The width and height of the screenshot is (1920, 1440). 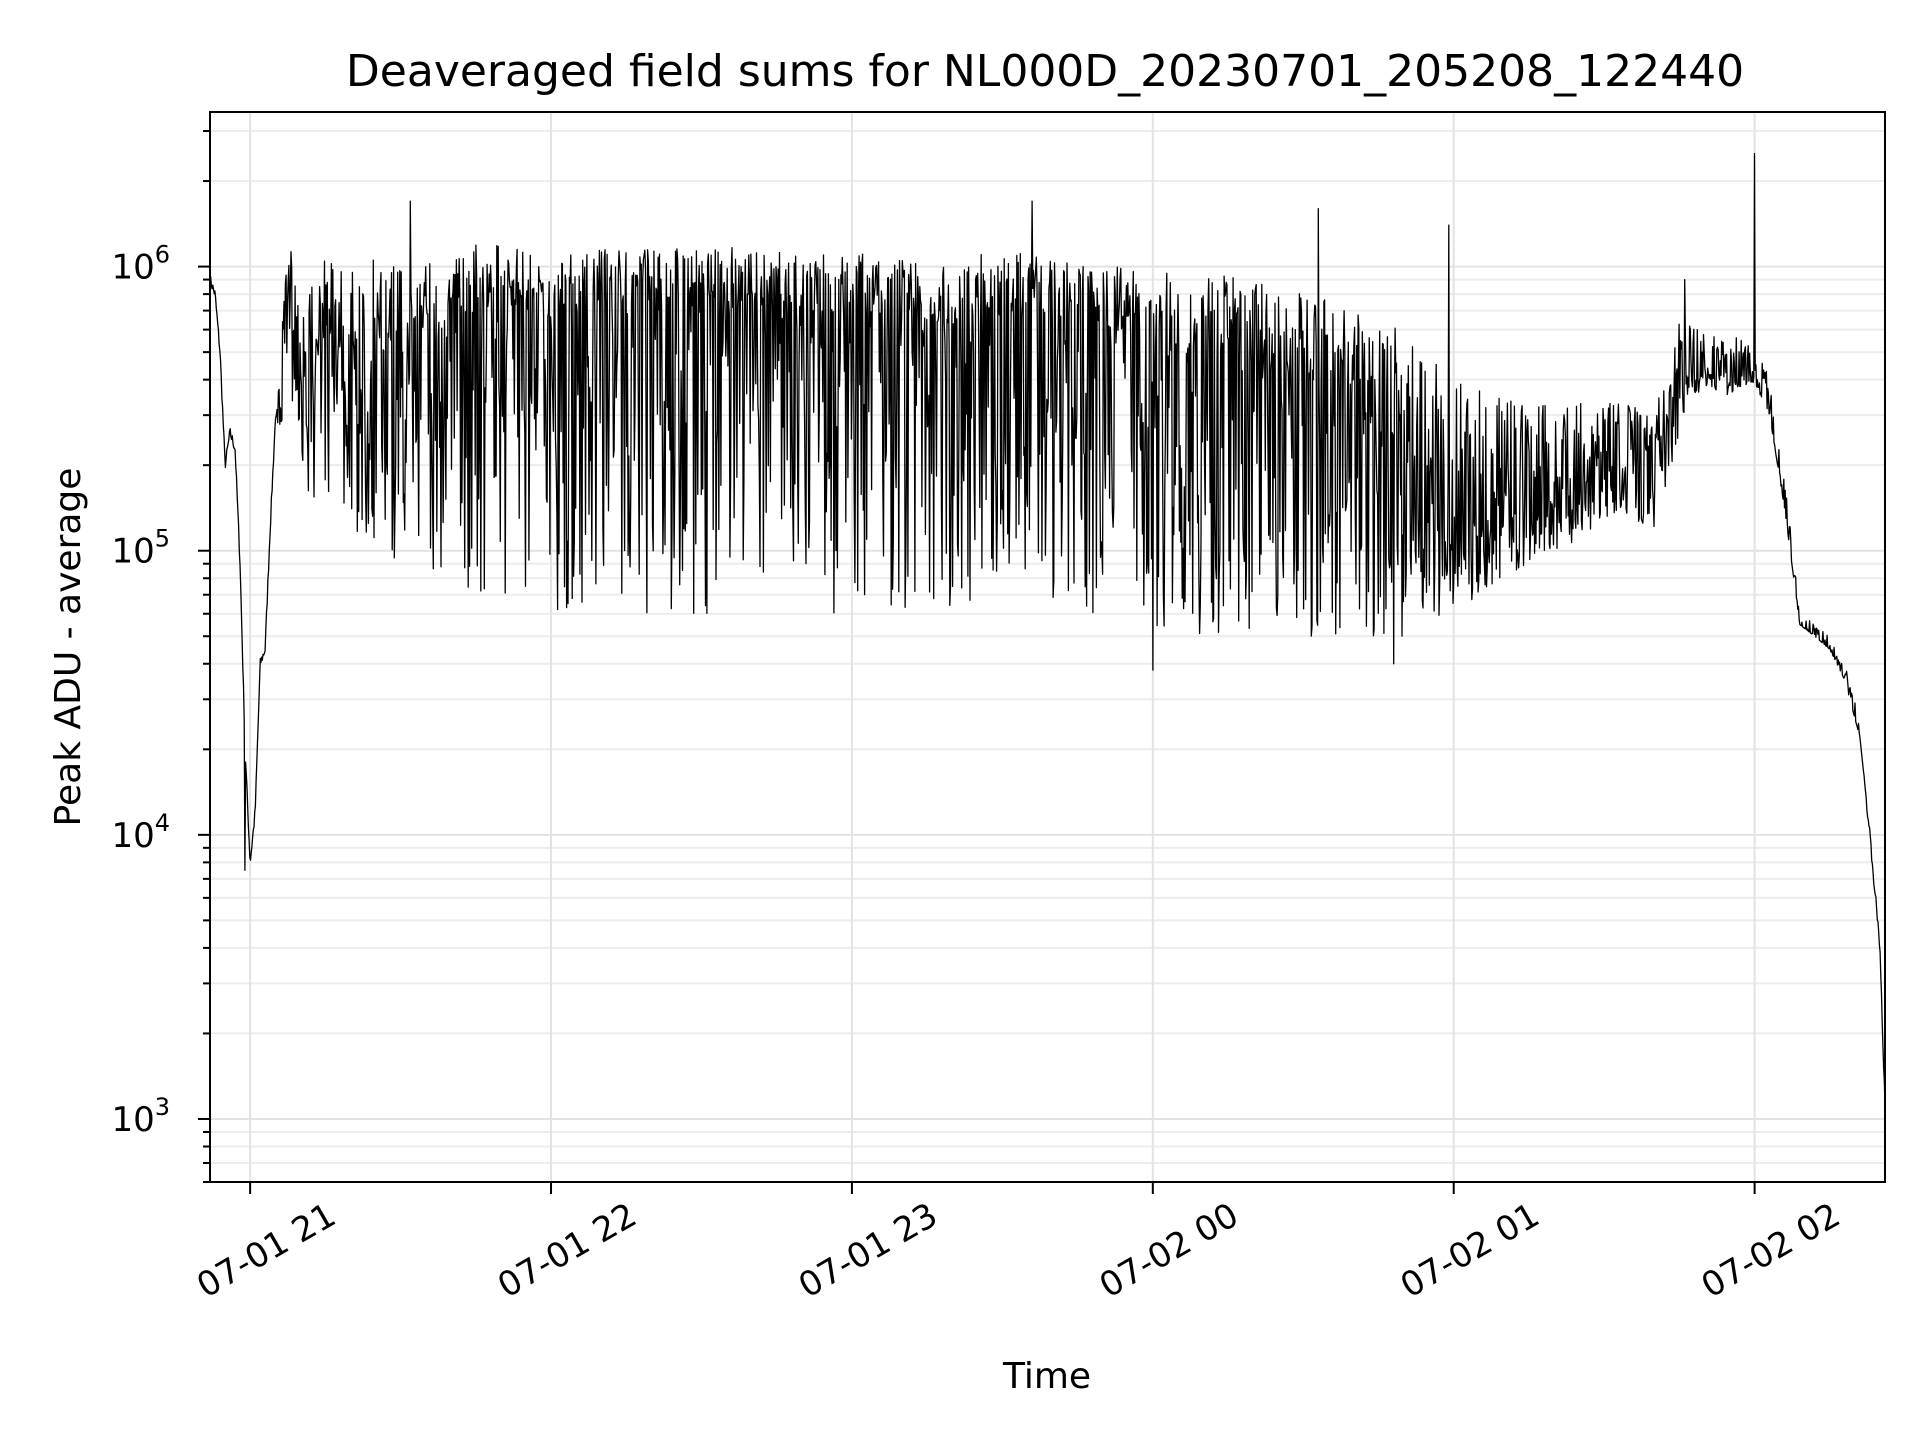 What do you see at coordinates (1046, 1376) in the screenshot?
I see `x-axis-label: Time` at bounding box center [1046, 1376].